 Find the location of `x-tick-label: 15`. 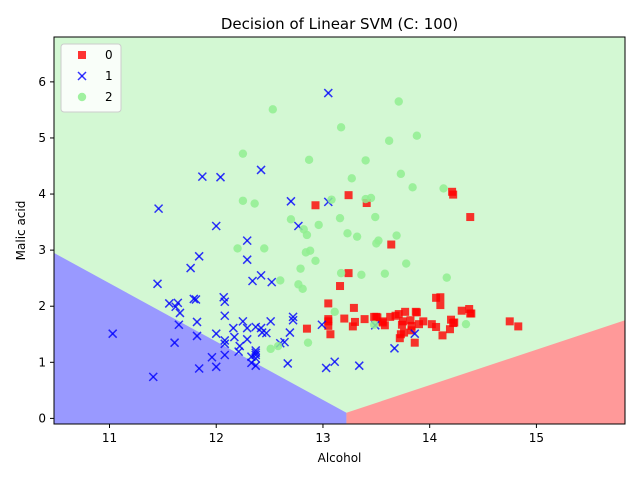

x-tick-label: 15 is located at coordinates (536, 438).